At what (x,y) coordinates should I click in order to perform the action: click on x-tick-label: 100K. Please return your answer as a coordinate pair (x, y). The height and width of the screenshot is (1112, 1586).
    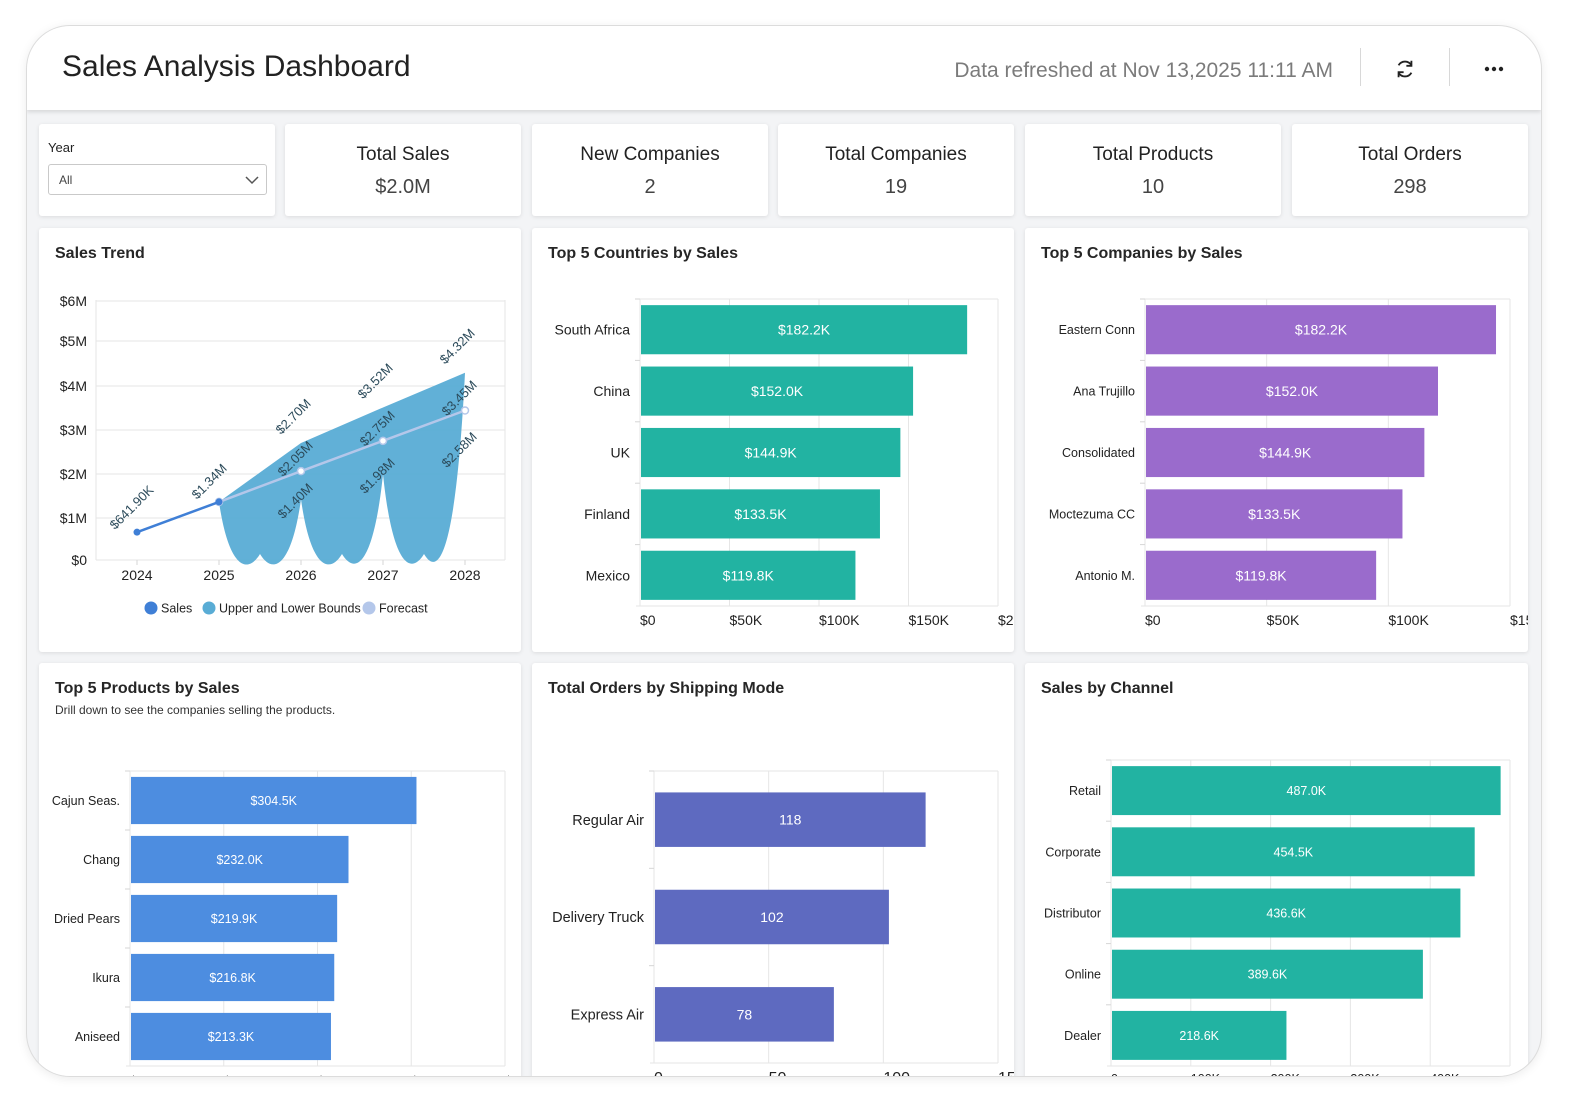
    Looking at the image, I should click on (1206, 1074).